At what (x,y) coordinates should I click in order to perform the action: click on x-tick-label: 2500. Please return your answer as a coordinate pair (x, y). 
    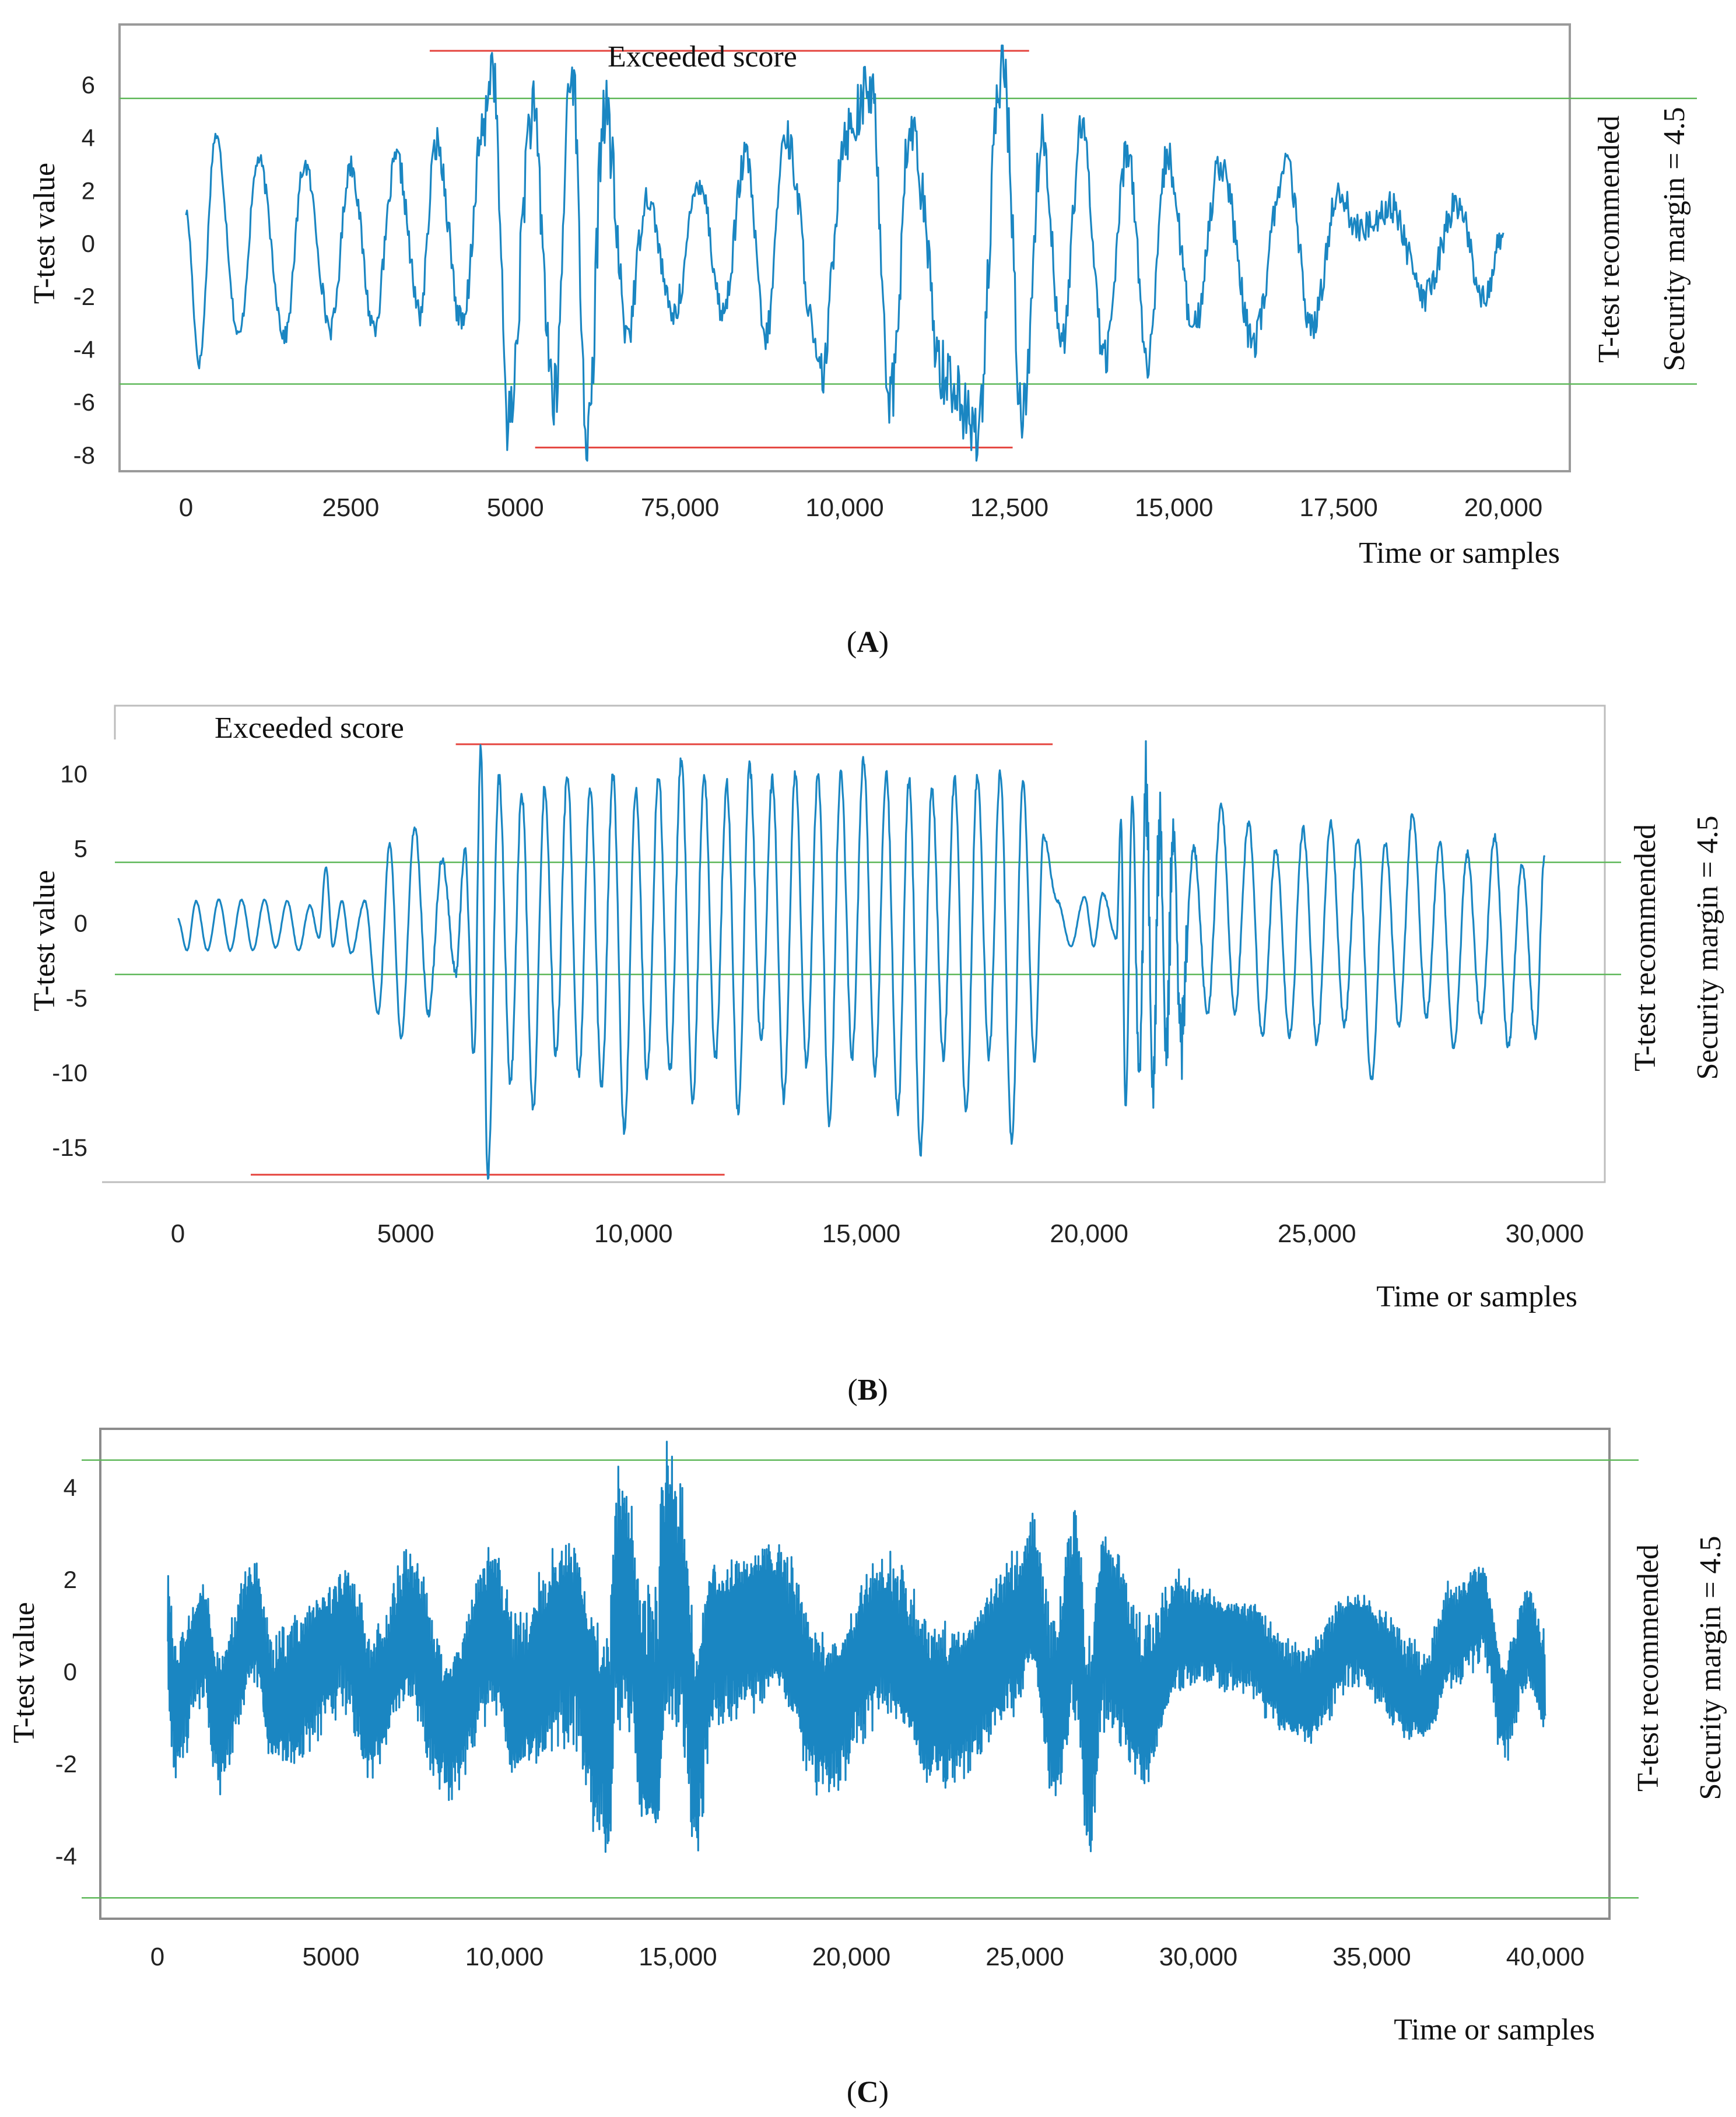
    Looking at the image, I should click on (350, 507).